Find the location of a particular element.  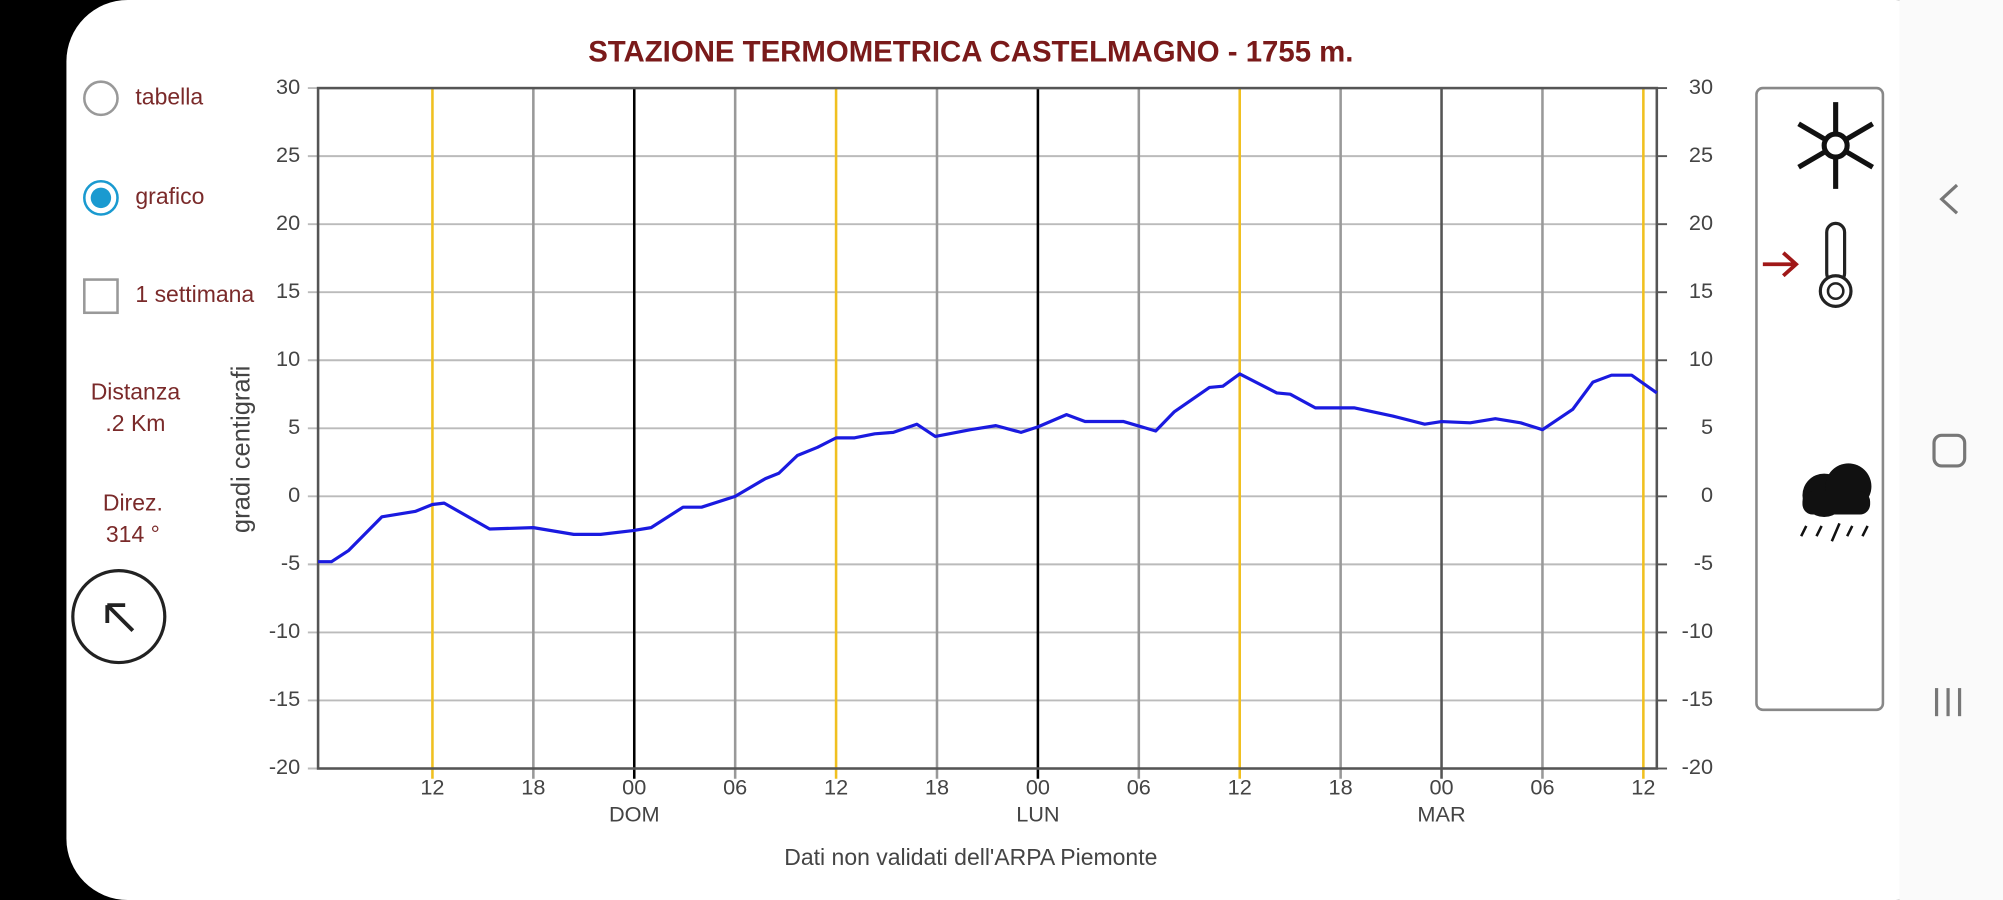

y-tick-label: 15 is located at coordinates (288, 290).